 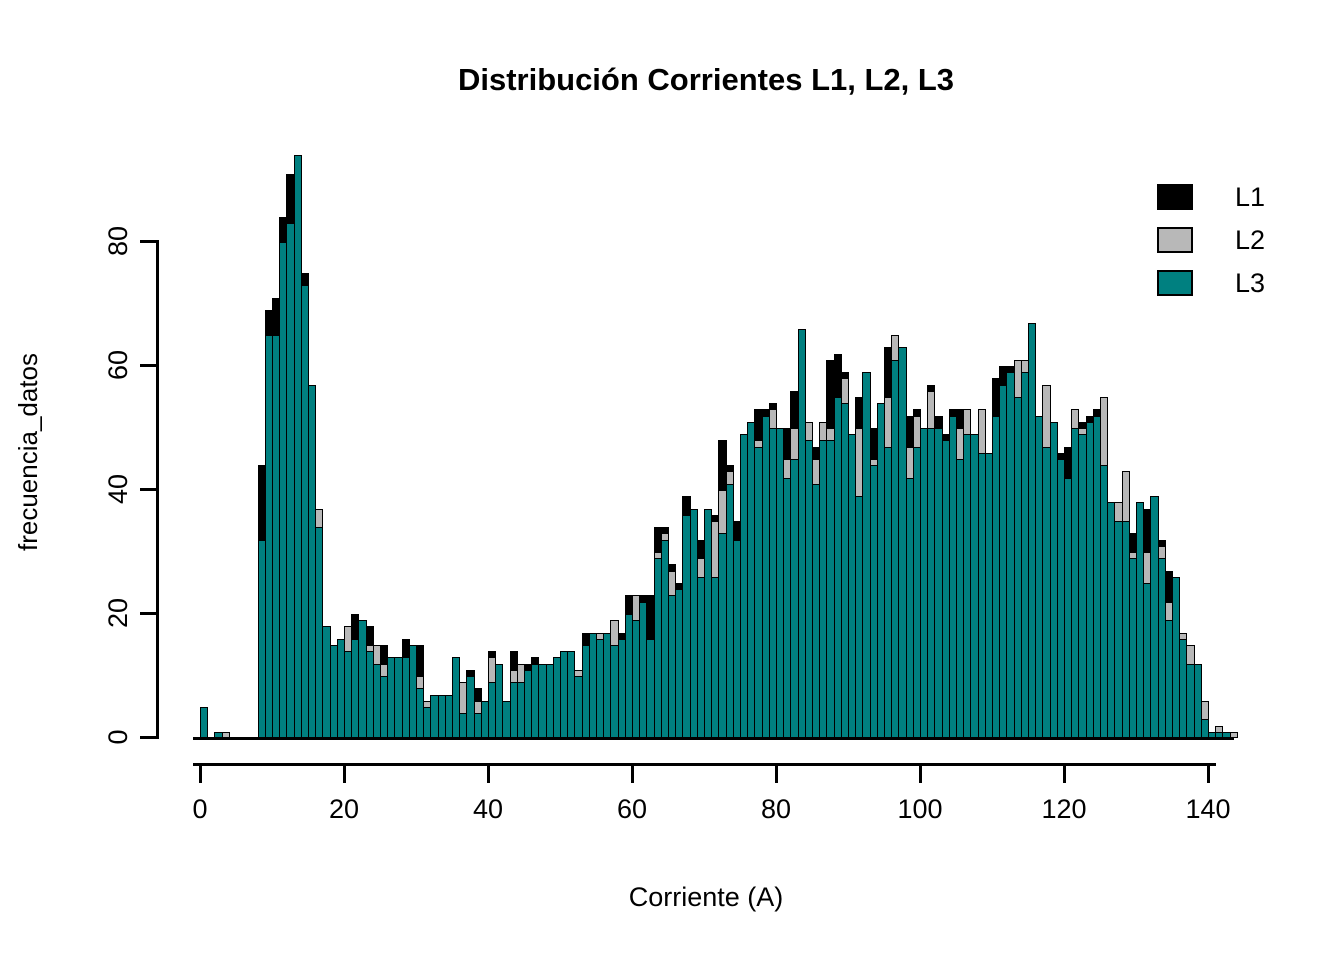 What do you see at coordinates (706, 79) in the screenshot?
I see `chart-title: Distribución Corrientes L1, L2, L3` at bounding box center [706, 79].